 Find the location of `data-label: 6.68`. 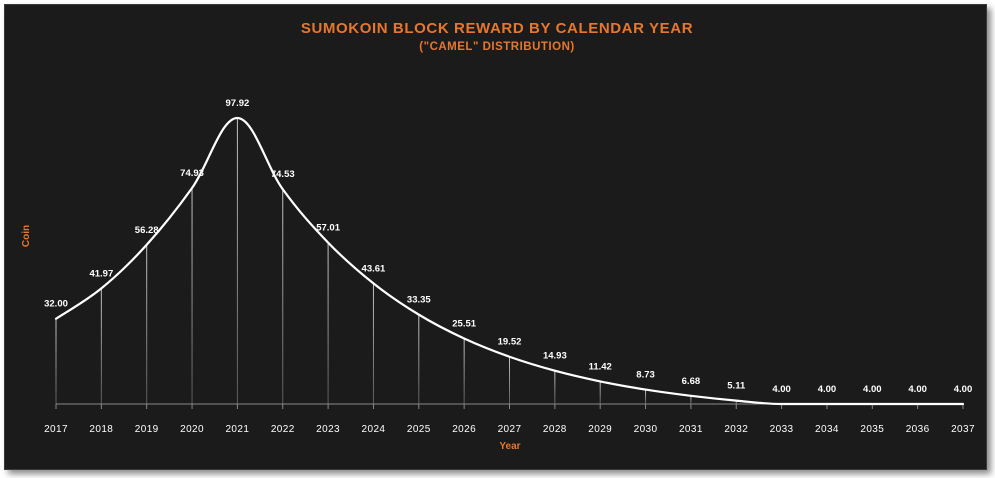

data-label: 6.68 is located at coordinates (691, 381).